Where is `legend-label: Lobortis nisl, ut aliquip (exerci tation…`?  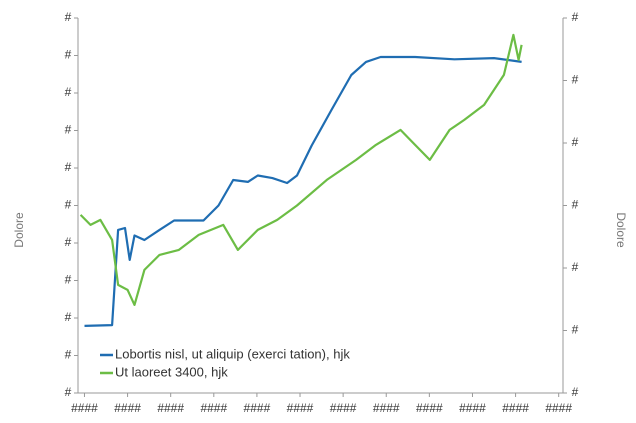 legend-label: Lobortis nisl, ut aliquip (exerci tation… is located at coordinates (232, 353).